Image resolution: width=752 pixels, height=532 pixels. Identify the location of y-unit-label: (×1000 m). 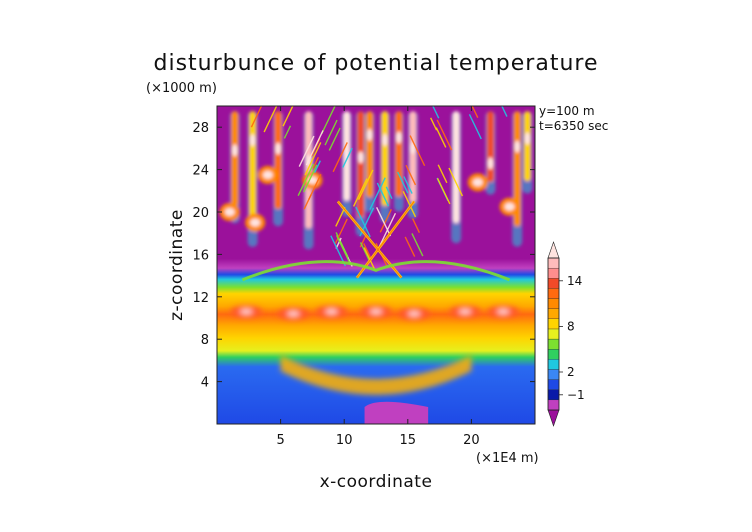
(181, 88).